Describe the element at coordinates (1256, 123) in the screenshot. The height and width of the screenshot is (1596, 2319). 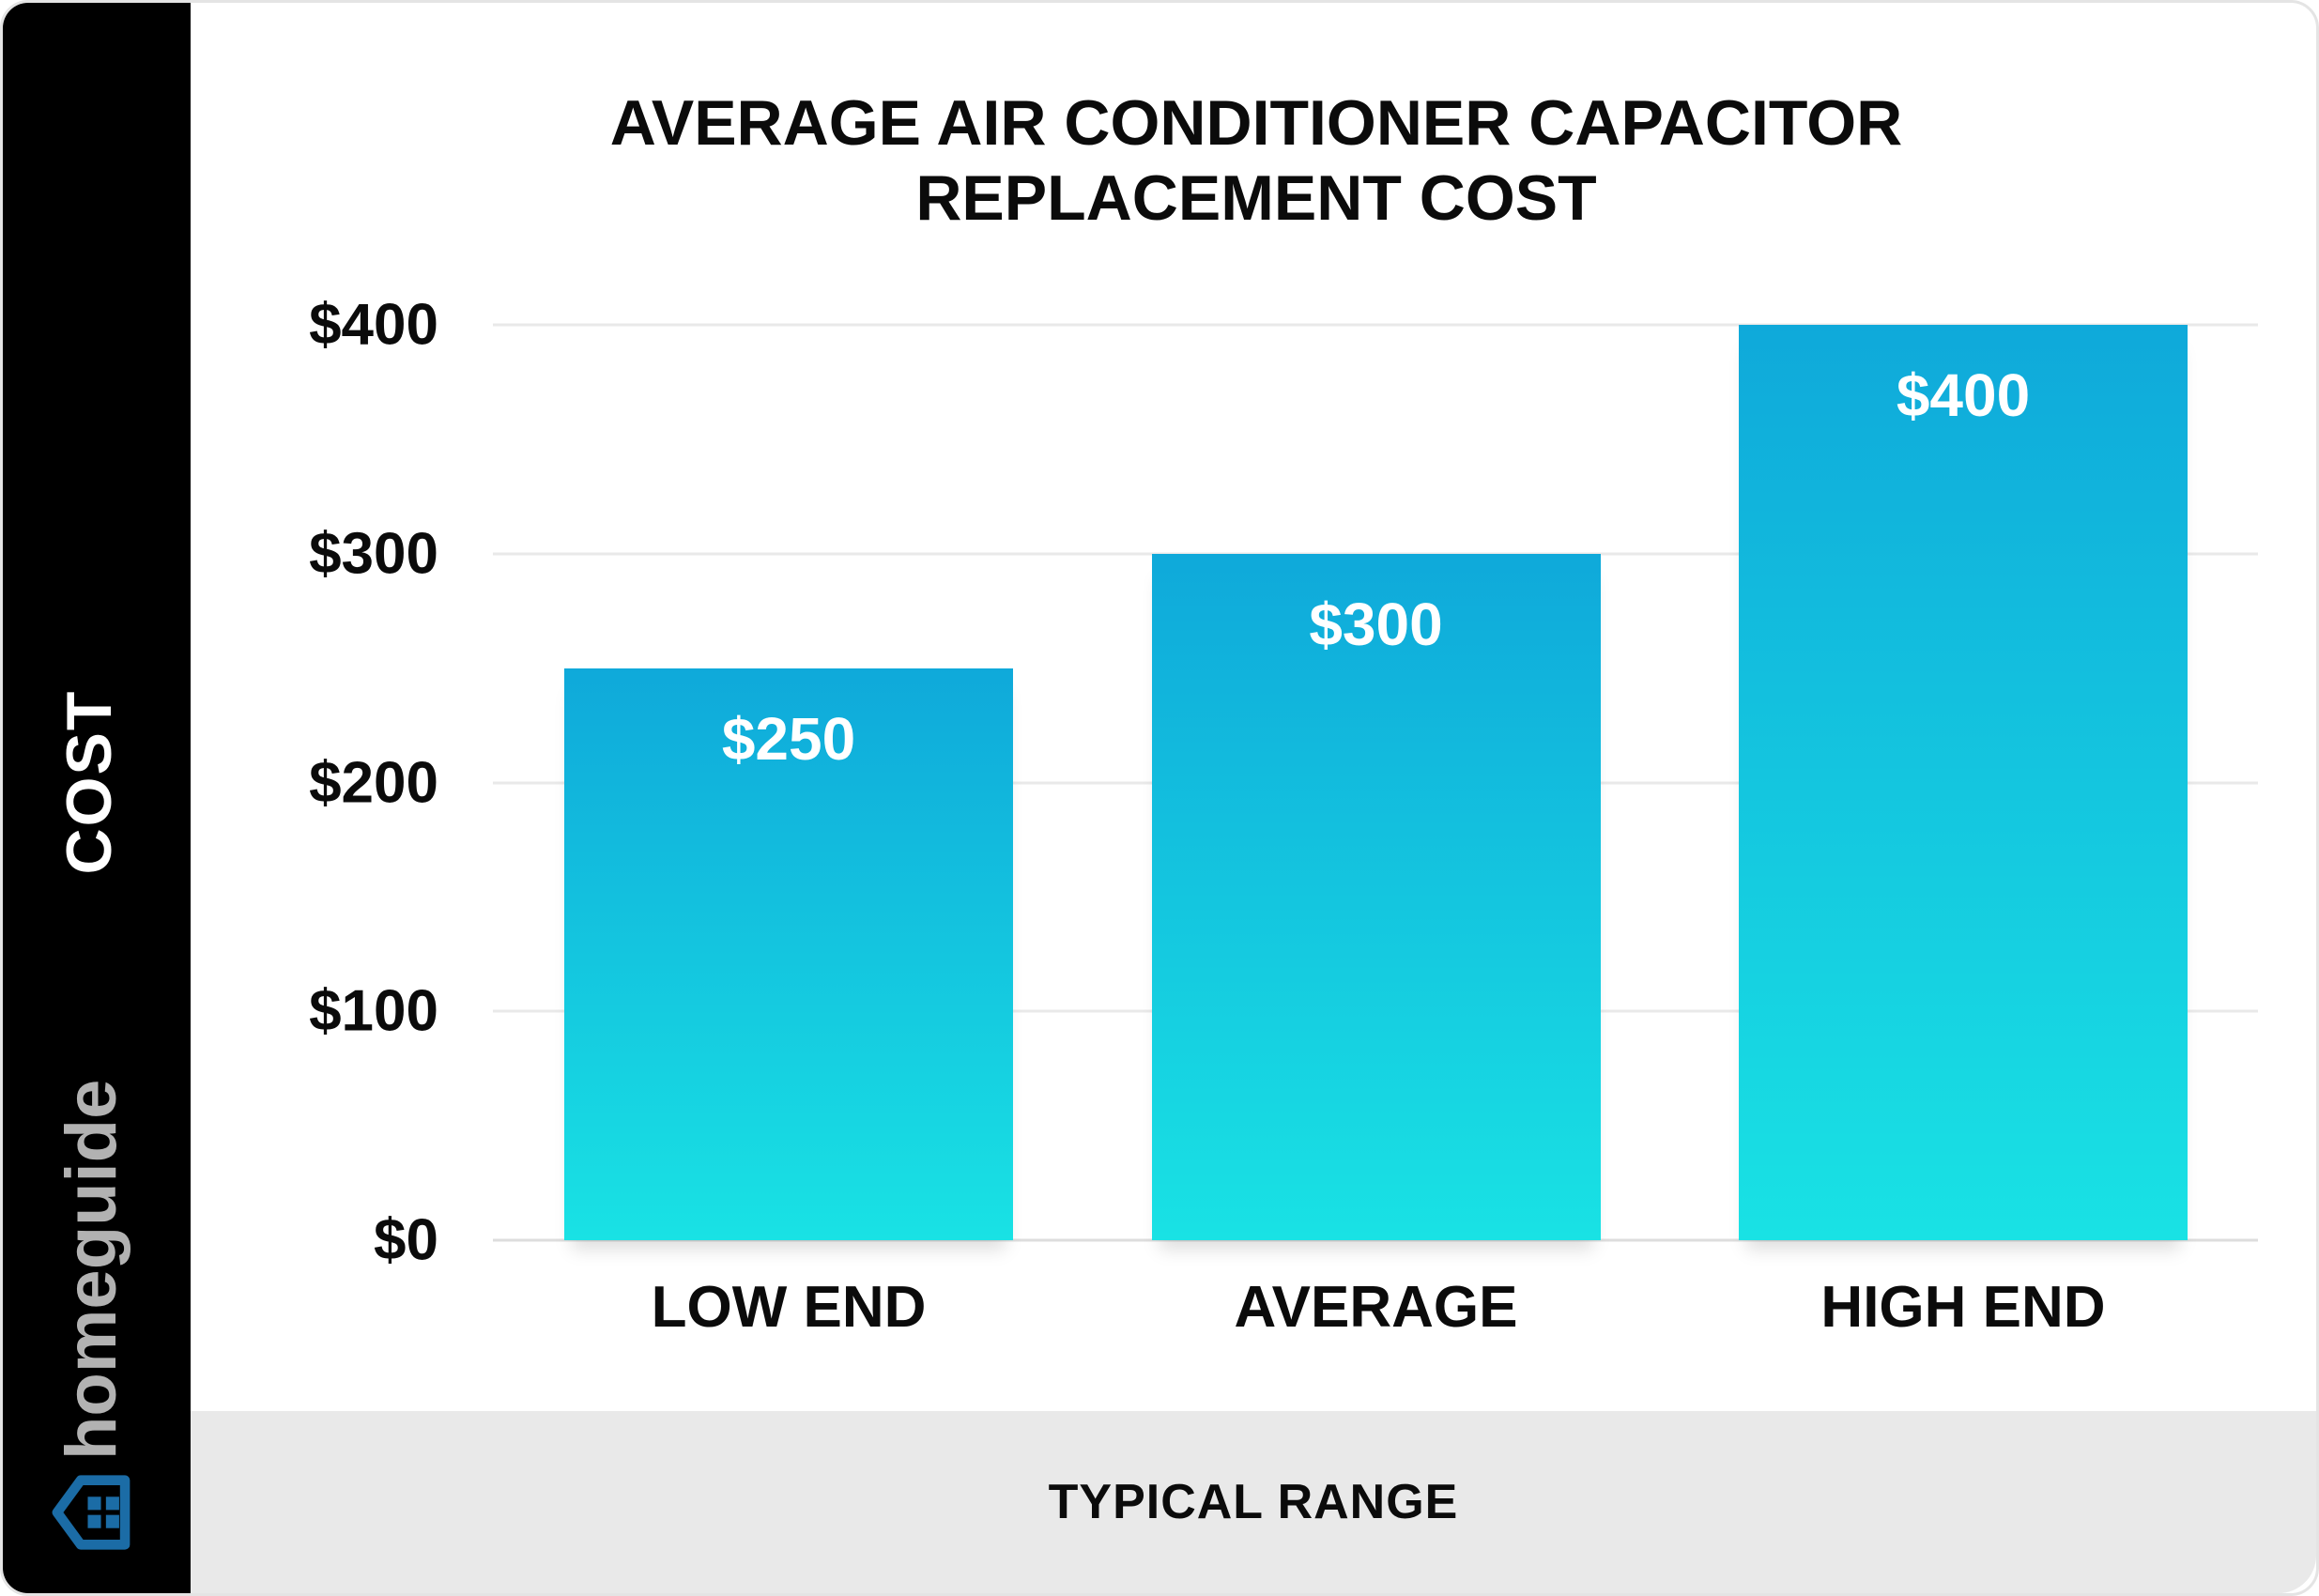
I see `chart-title-line-1: AVERAGE AIR CONDITIONER CAPACITOR` at that location.